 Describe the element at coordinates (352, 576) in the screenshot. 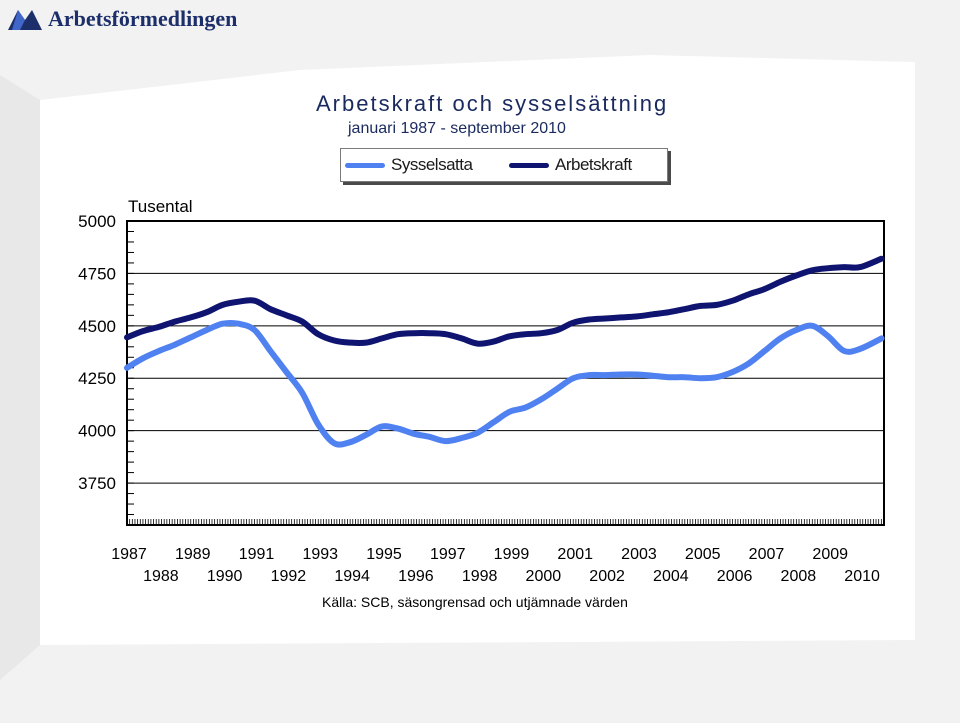

I see `x-tick-label-1994: 1994` at that location.